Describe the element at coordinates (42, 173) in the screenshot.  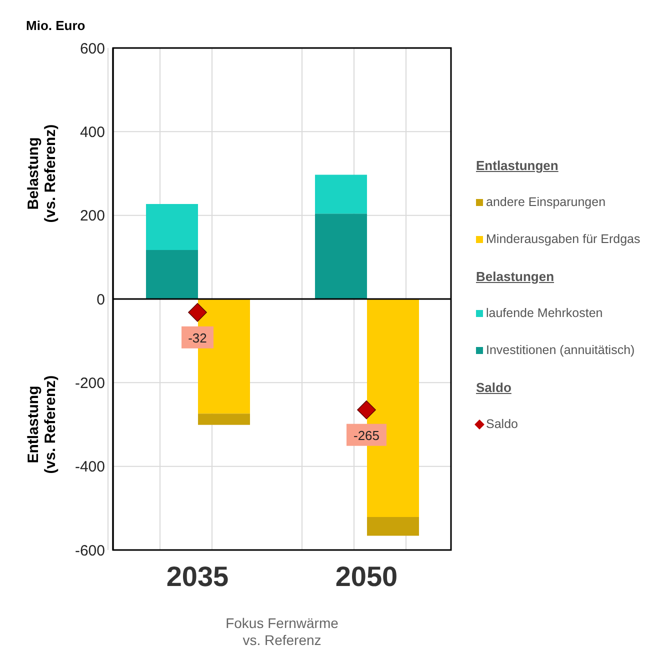
I see `y-axis-title: Belastung (vs. Referenz)` at that location.